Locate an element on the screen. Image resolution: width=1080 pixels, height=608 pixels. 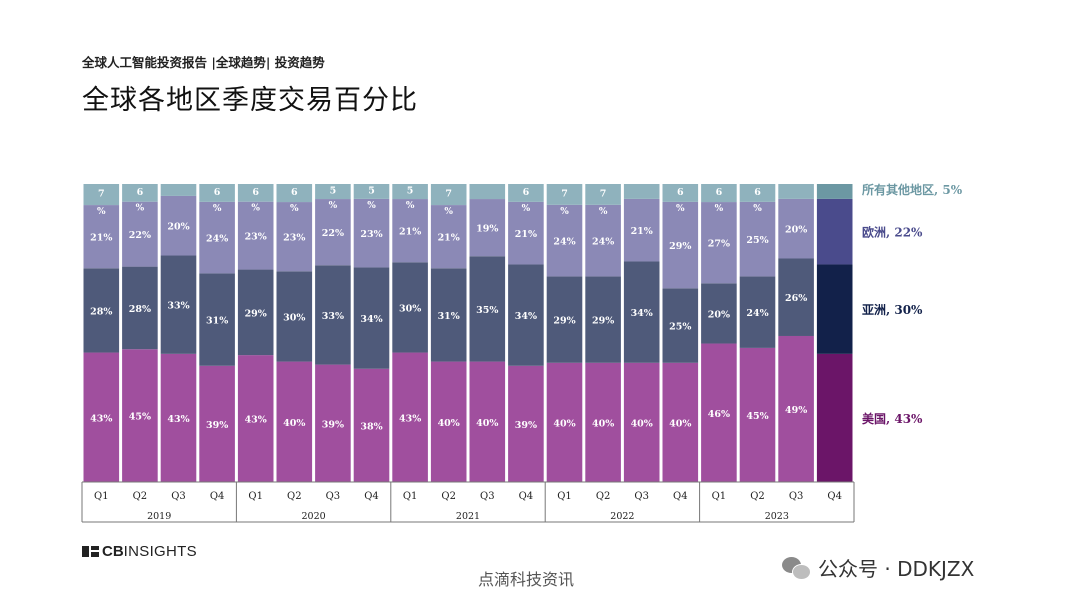
data-label-asia: 24% is located at coordinates (757, 313).